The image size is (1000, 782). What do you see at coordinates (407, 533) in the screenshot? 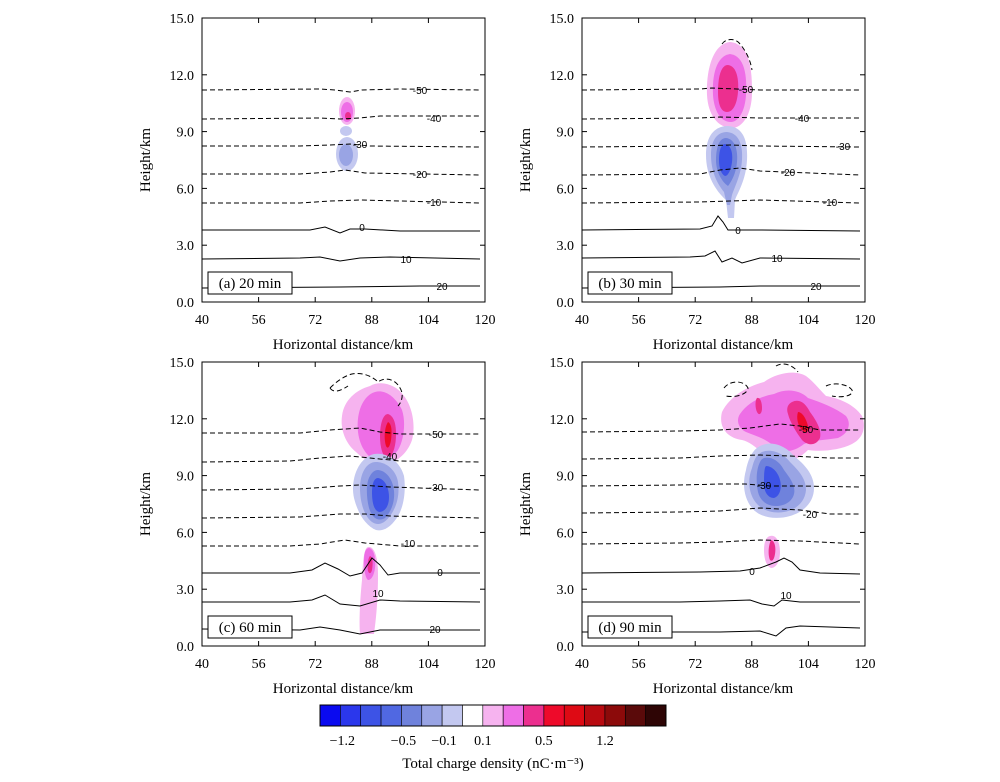
I see `isotherm-labels: -50 -40 -30 -10 0 10 20` at bounding box center [407, 533].